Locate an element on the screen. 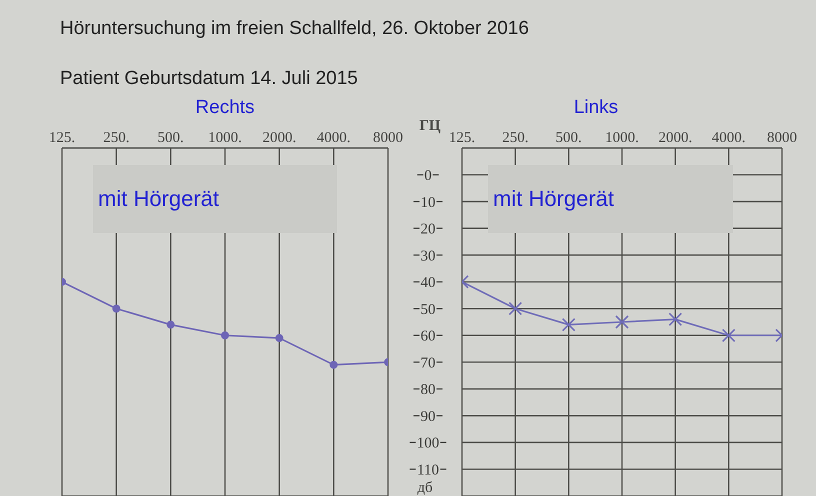 The height and width of the screenshot is (496, 816). y-tick-label: 20 is located at coordinates (428, 230).